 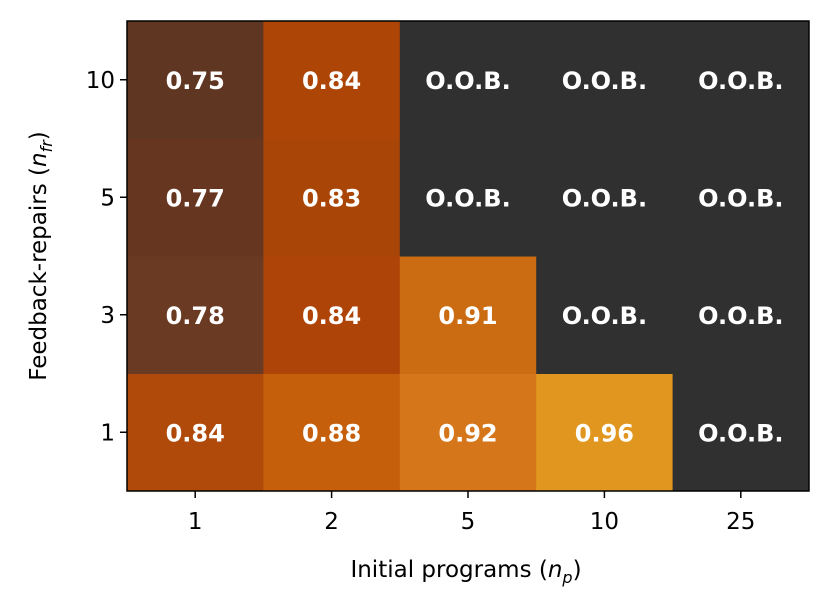 What do you see at coordinates (107, 433) in the screenshot?
I see `y-tick-label: 1` at bounding box center [107, 433].